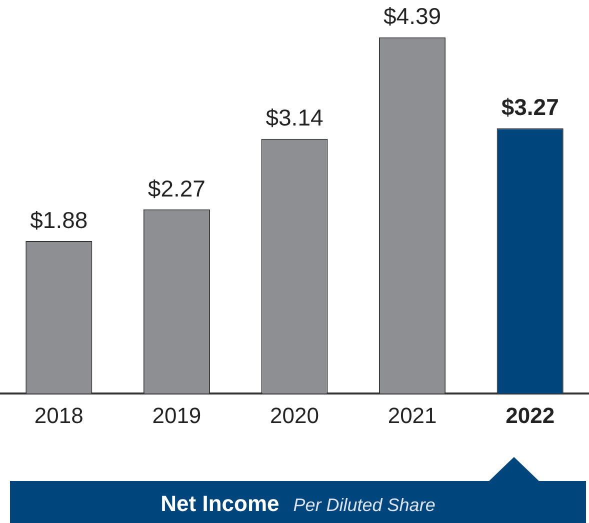 Image resolution: width=589 pixels, height=523 pixels. I want to click on x-tick-label: 2019, so click(177, 415).